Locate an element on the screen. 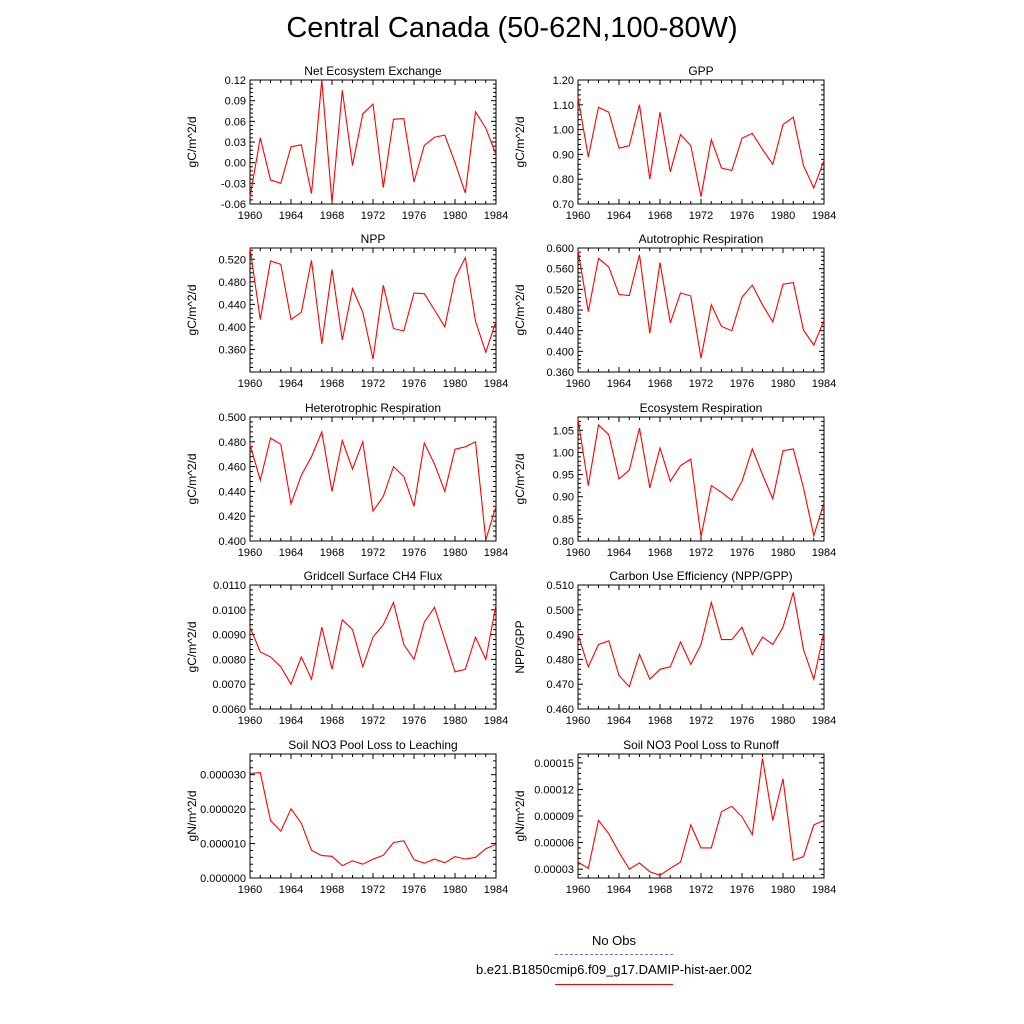  y-tick-label: 0.000020 is located at coordinates (223, 810).